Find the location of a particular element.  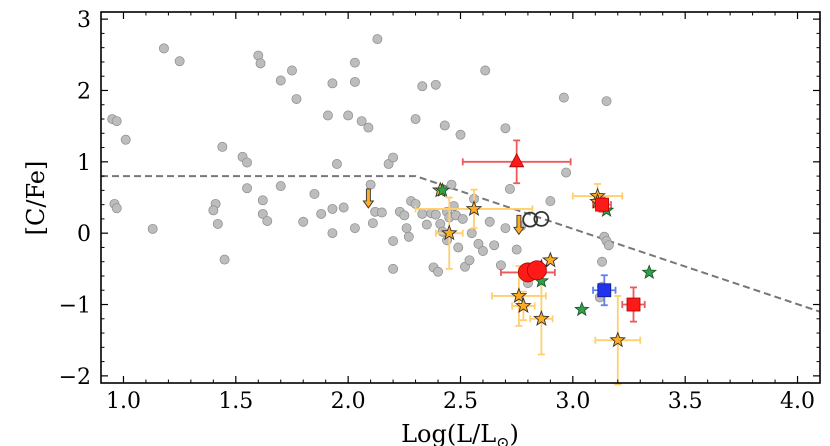

y-tick-label-1: −1 is located at coordinates (75, 306).